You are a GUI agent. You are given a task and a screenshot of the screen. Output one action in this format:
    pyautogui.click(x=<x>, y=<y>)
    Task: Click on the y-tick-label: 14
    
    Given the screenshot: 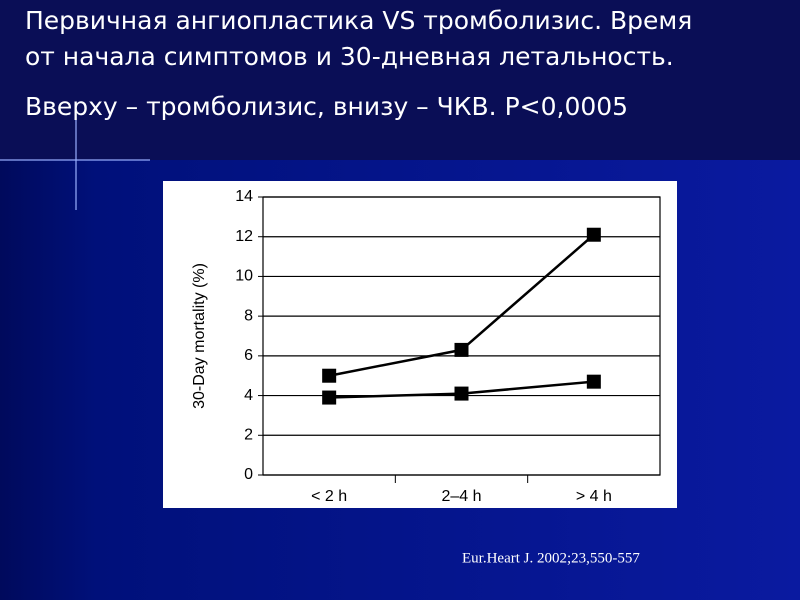 What is the action you would take?
    pyautogui.click(x=244, y=196)
    